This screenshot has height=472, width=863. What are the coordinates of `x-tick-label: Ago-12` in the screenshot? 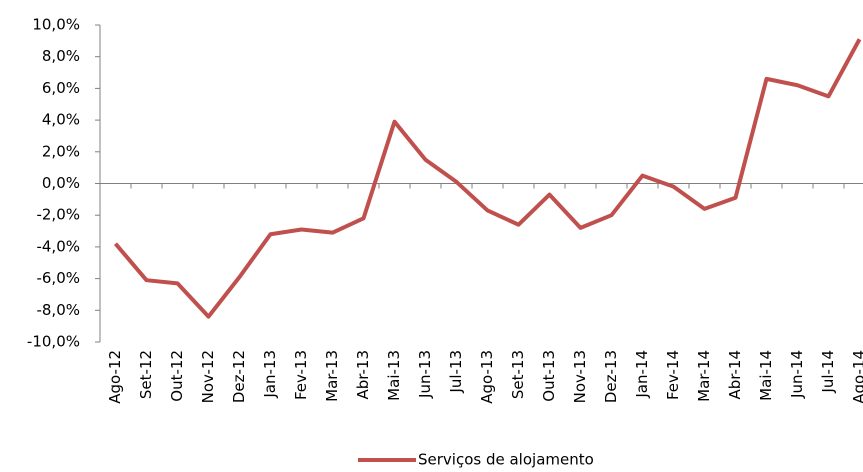 It's located at (115, 377).